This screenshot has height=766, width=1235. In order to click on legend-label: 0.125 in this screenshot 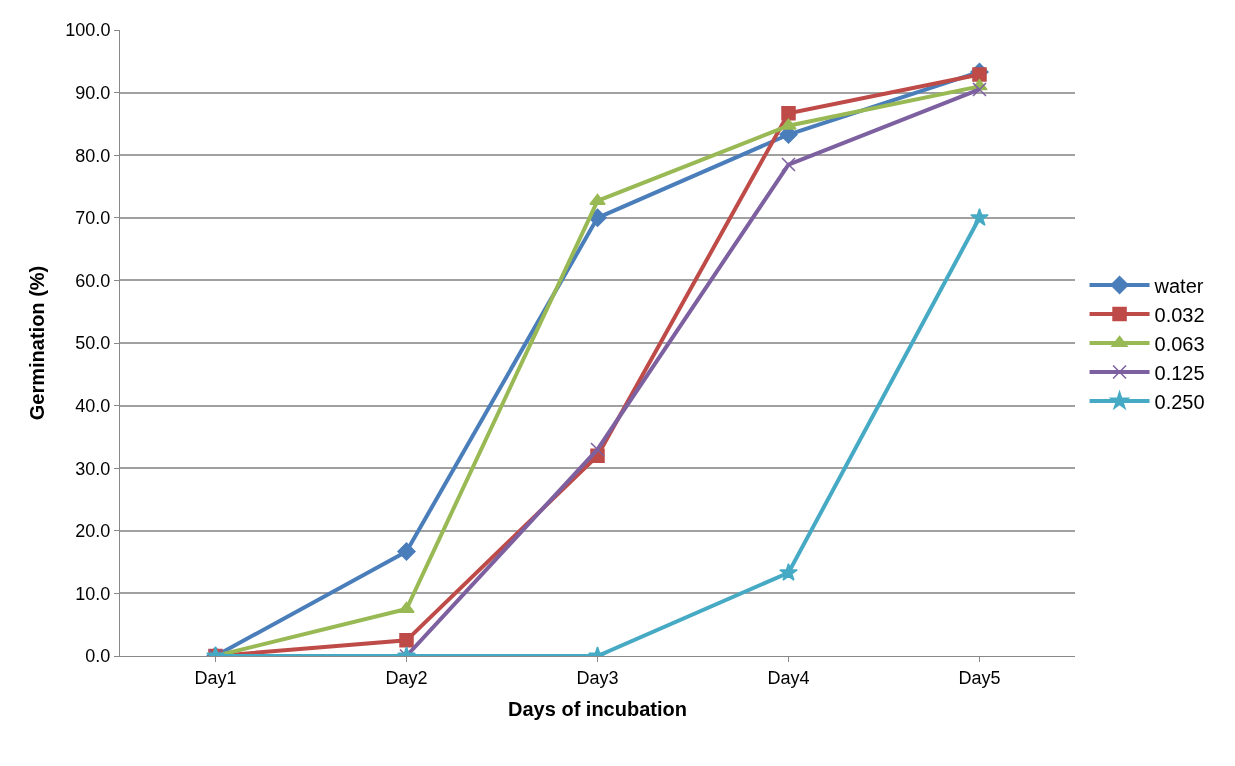, I will do `click(1179, 372)`.